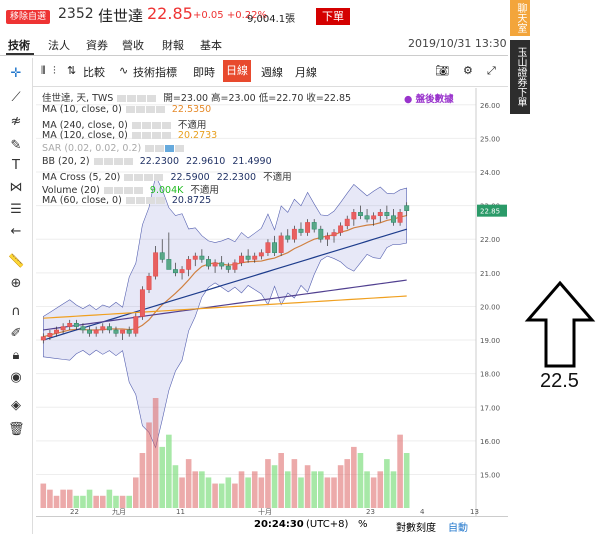 The width and height of the screenshot is (600, 554). Describe the element at coordinates (520, 18) in the screenshot. I see `chatroom-button: 聊天室` at that location.